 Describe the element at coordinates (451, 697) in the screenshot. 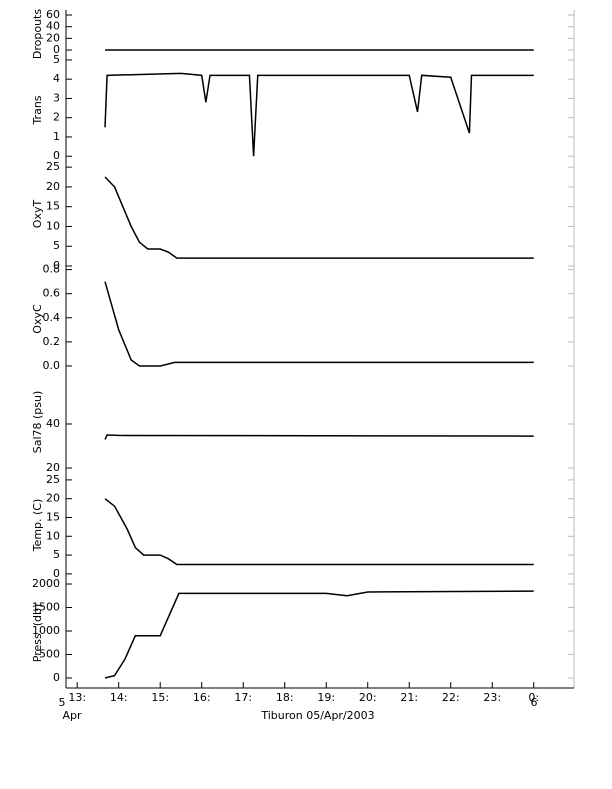

I see `x-tick-label: 22:` at that location.